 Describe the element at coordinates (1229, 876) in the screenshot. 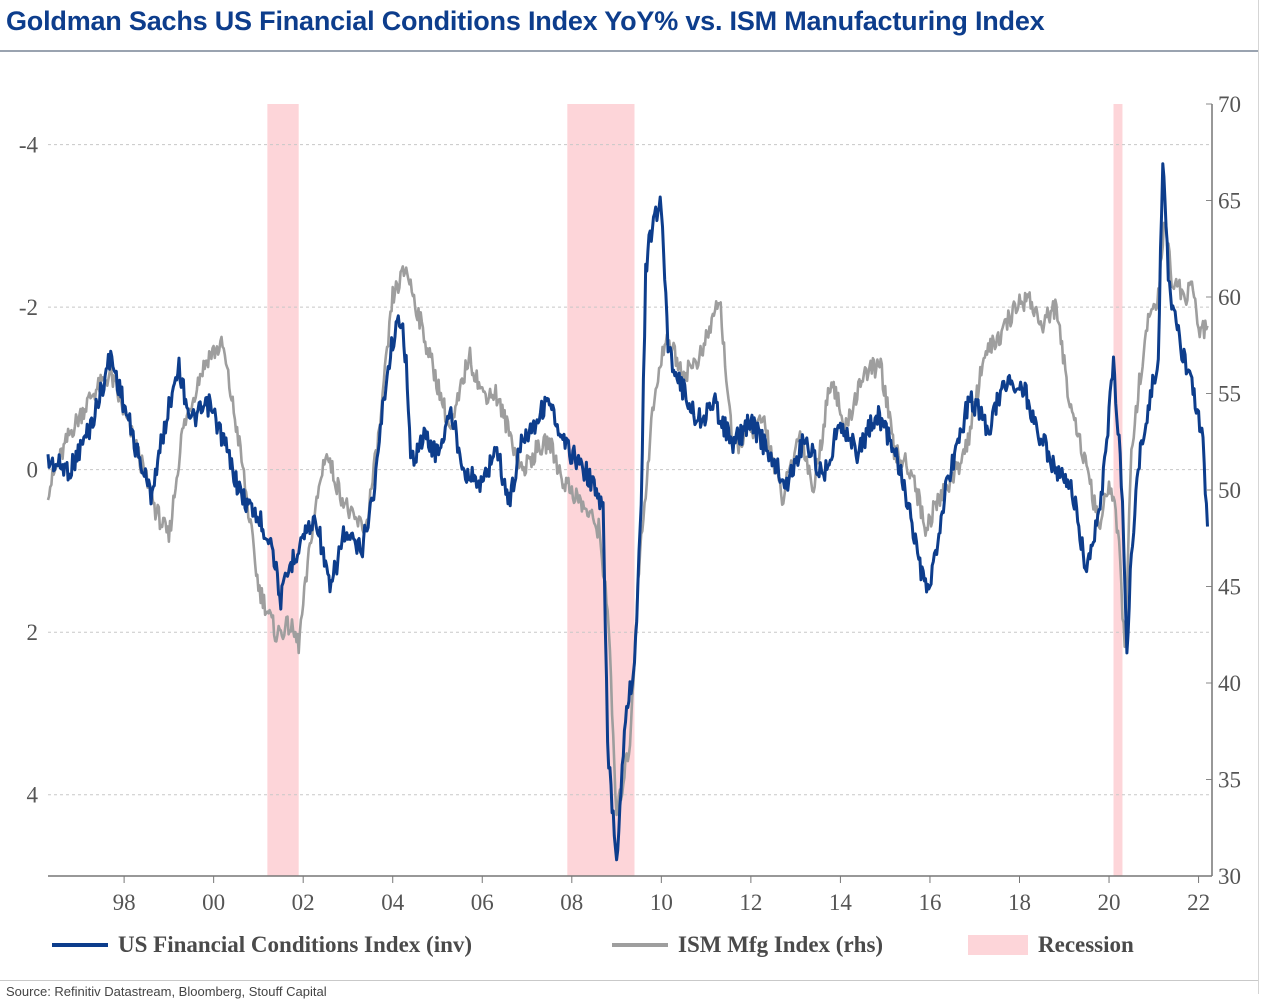

I see `y-right-tick-label: 30` at that location.